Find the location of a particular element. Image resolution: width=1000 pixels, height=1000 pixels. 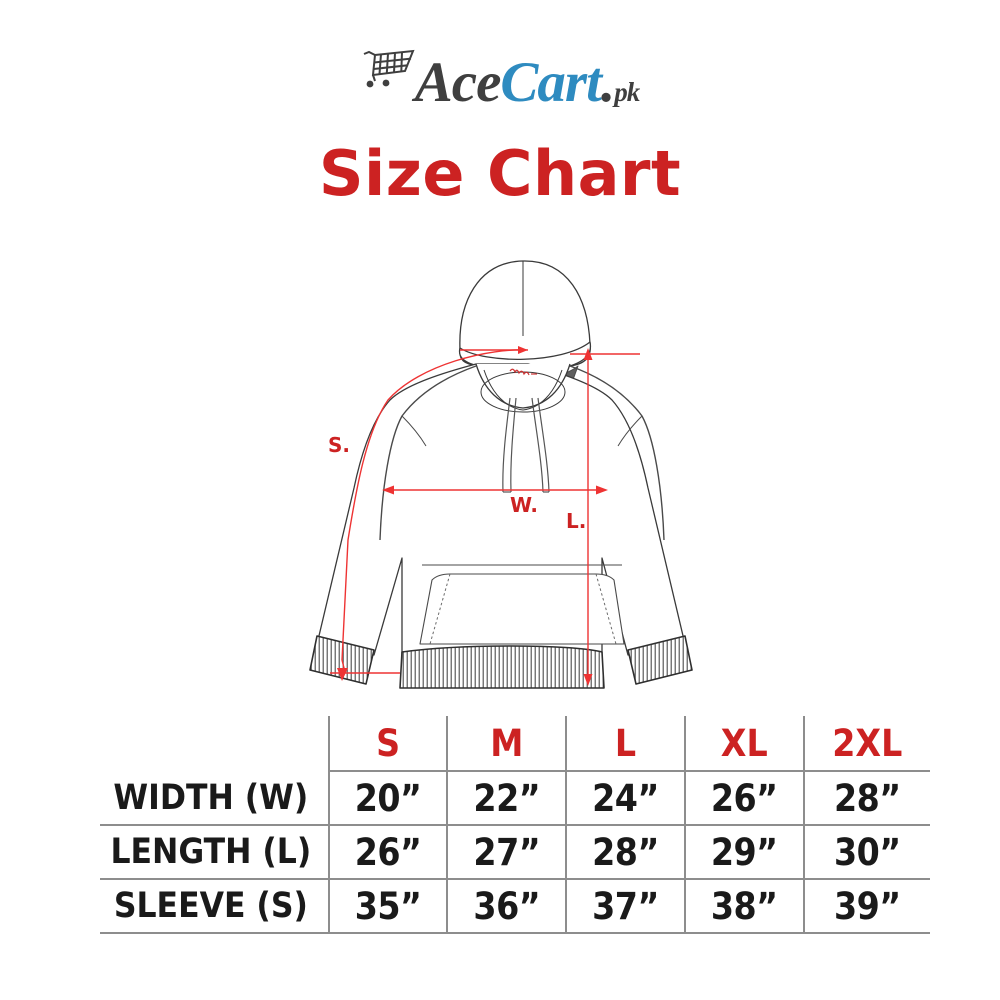

cell-sleeve-s: 35” is located at coordinates (388, 906).